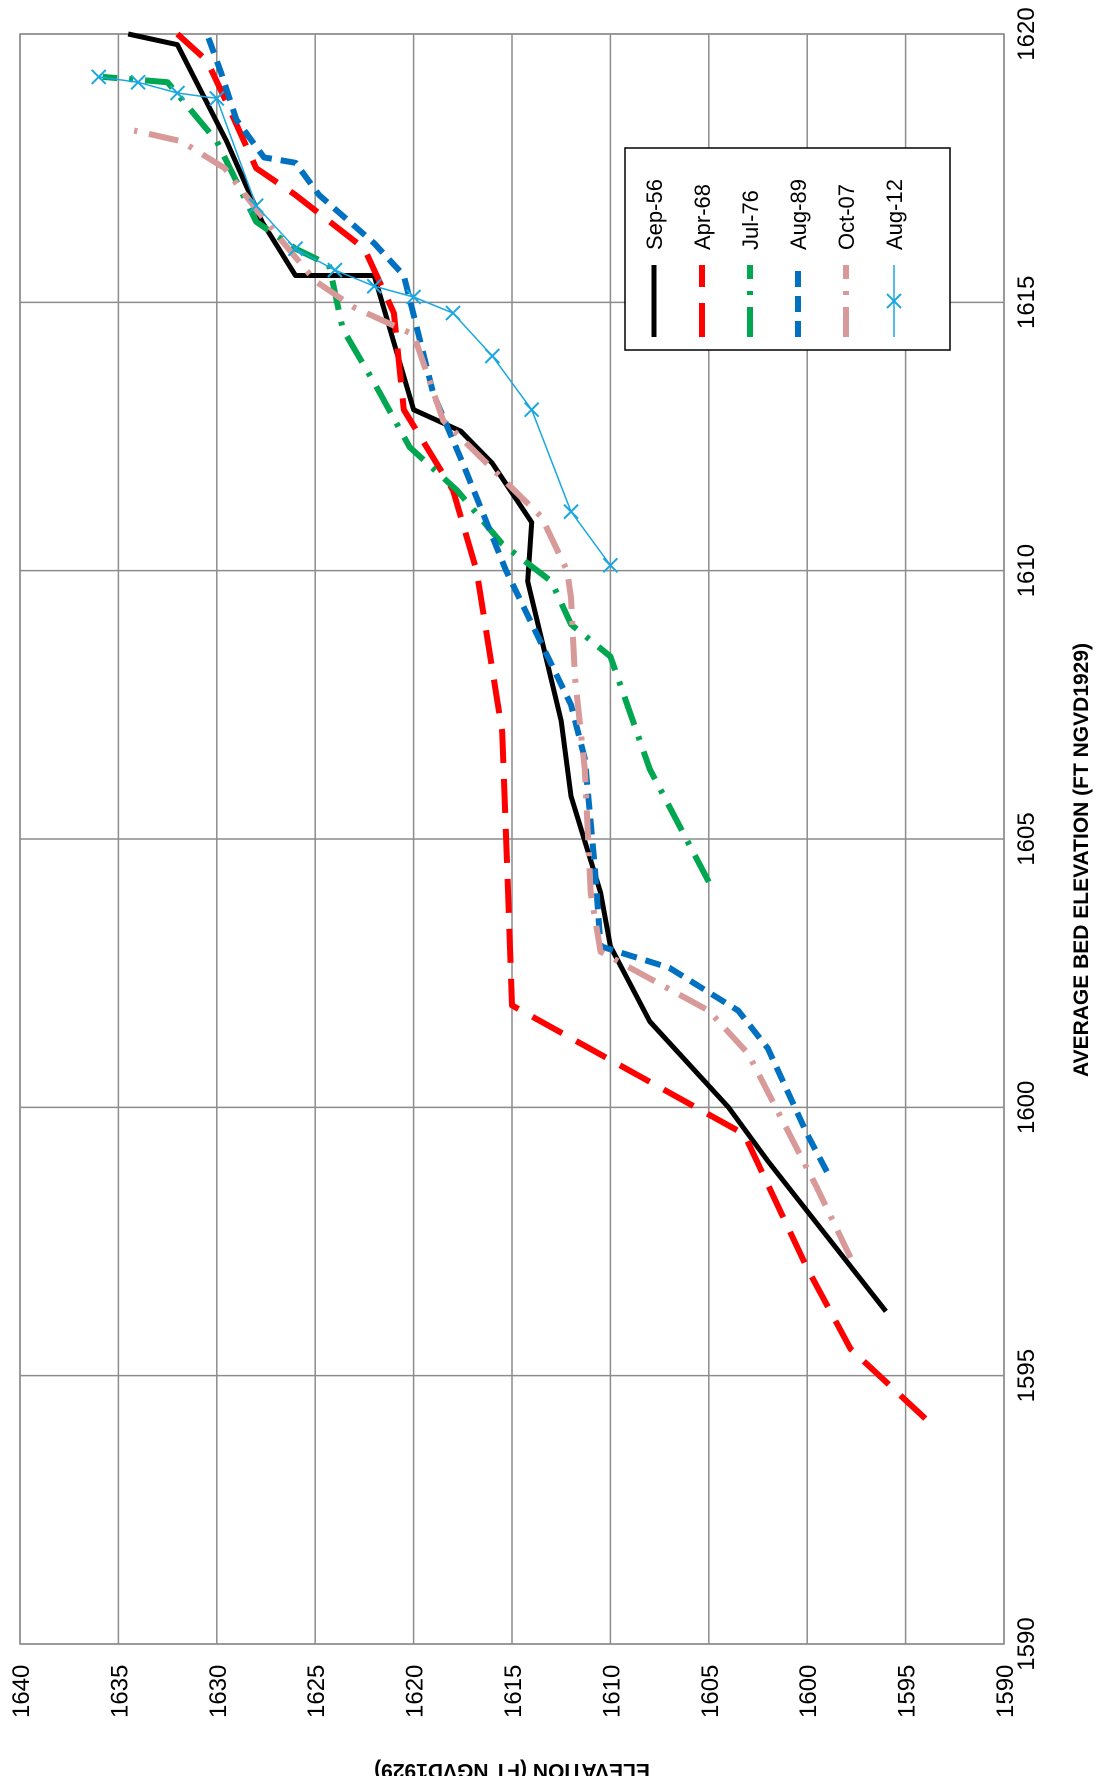 The image size is (1107, 1776). Describe the element at coordinates (710, 1691) in the screenshot. I see `y-tick-label: 1605` at that location.